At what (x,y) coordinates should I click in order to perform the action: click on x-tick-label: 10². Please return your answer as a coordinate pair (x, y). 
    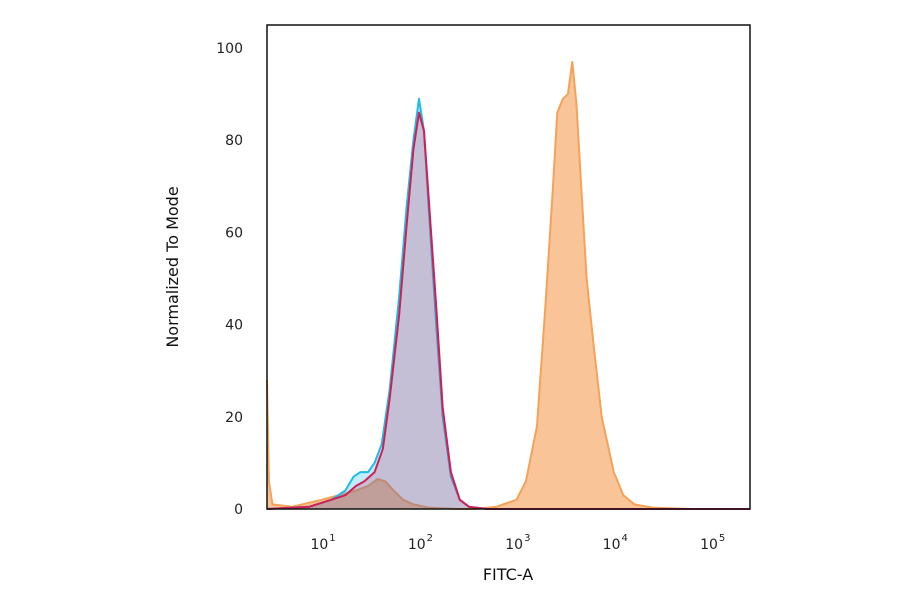
    Looking at the image, I should click on (420, 543).